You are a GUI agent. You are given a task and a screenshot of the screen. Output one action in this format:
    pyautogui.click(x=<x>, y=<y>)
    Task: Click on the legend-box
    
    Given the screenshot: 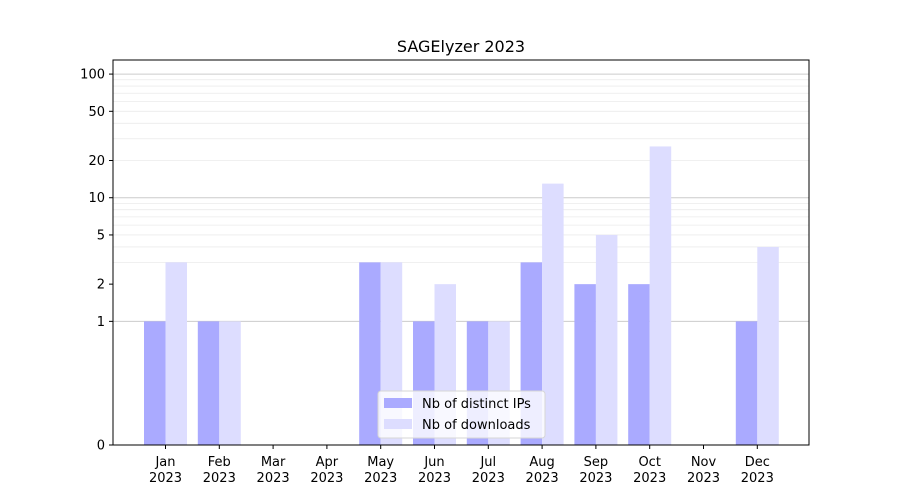 What is the action you would take?
    pyautogui.click(x=461, y=414)
    